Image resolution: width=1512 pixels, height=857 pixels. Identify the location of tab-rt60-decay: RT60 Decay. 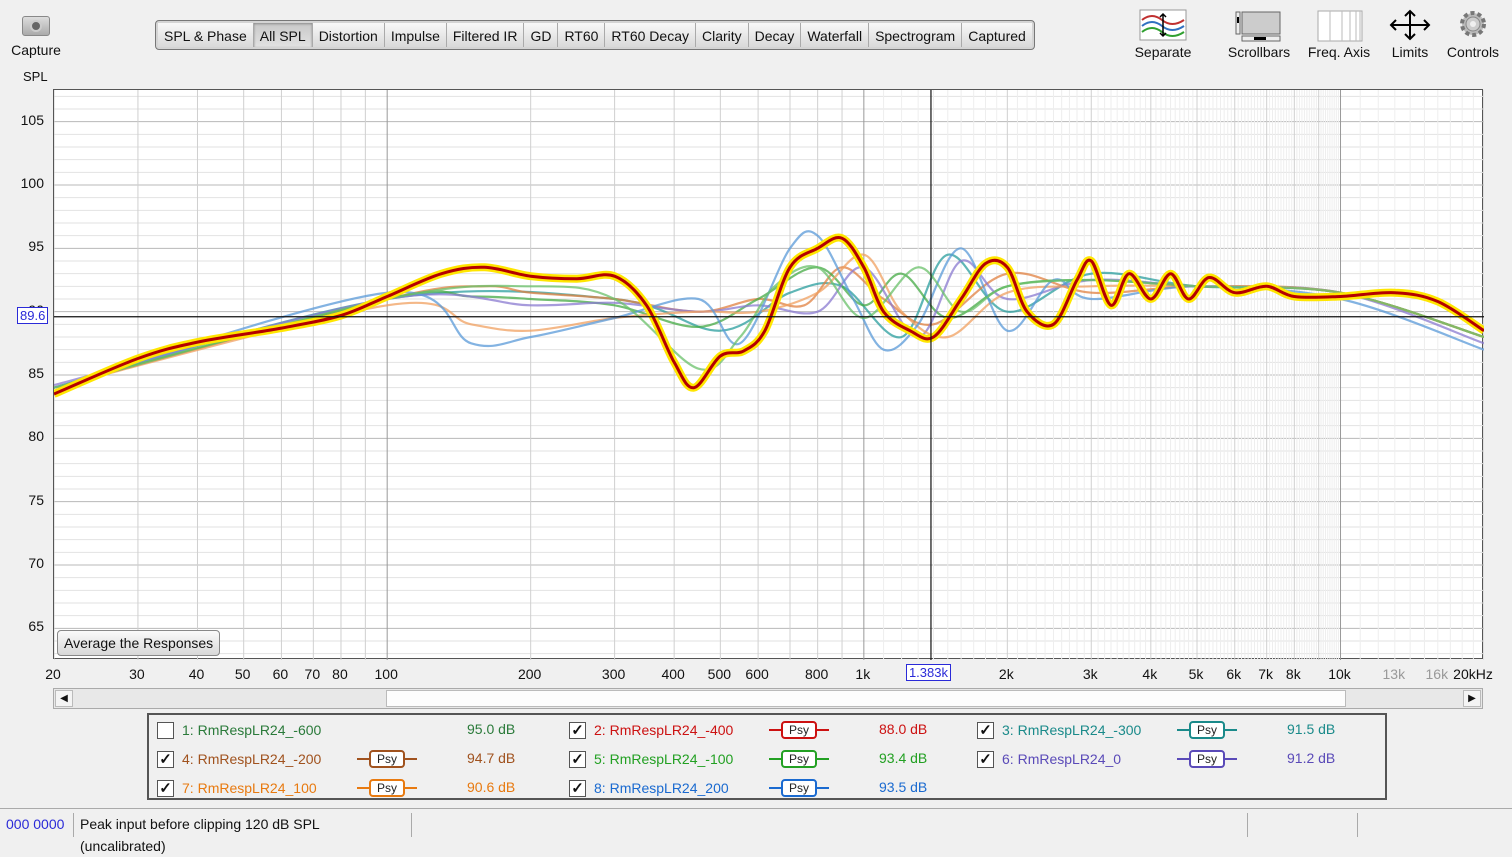
(650, 35).